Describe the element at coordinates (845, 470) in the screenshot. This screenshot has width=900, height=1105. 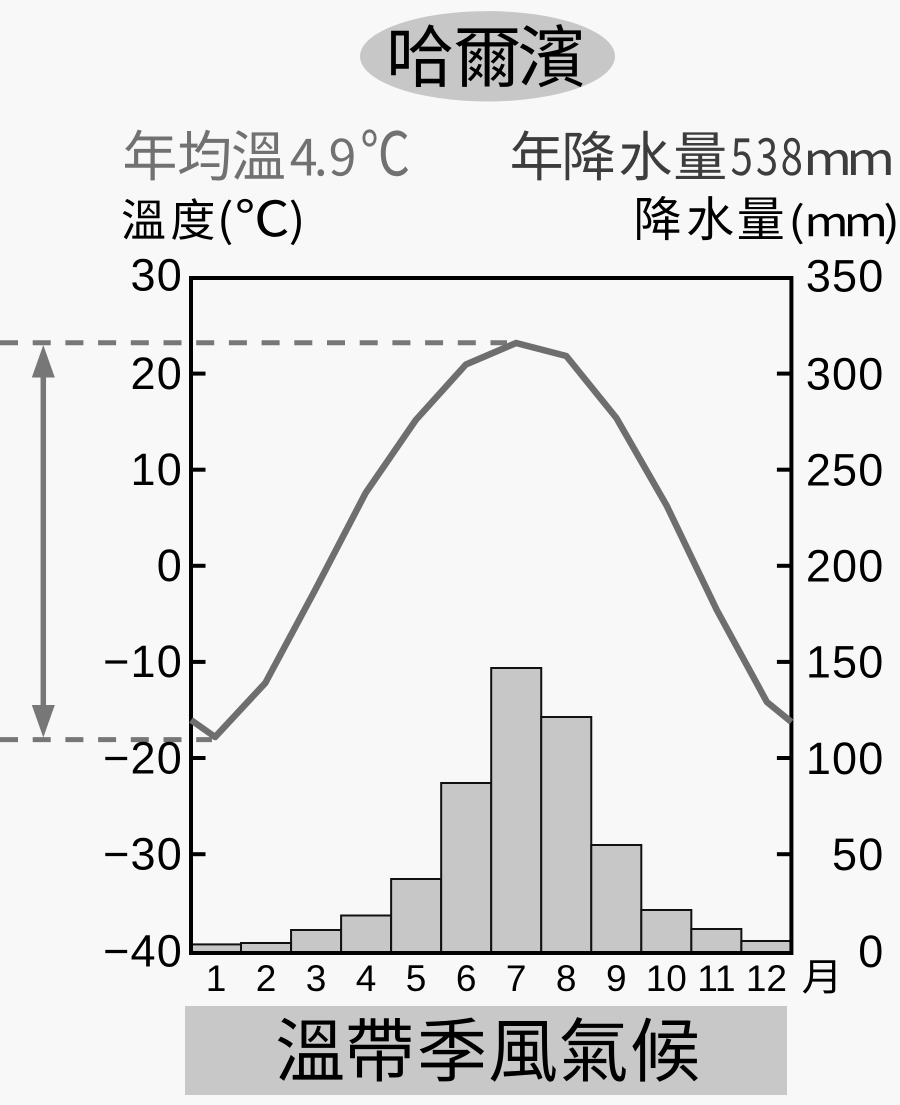
I see `svg-text: 250` at that location.